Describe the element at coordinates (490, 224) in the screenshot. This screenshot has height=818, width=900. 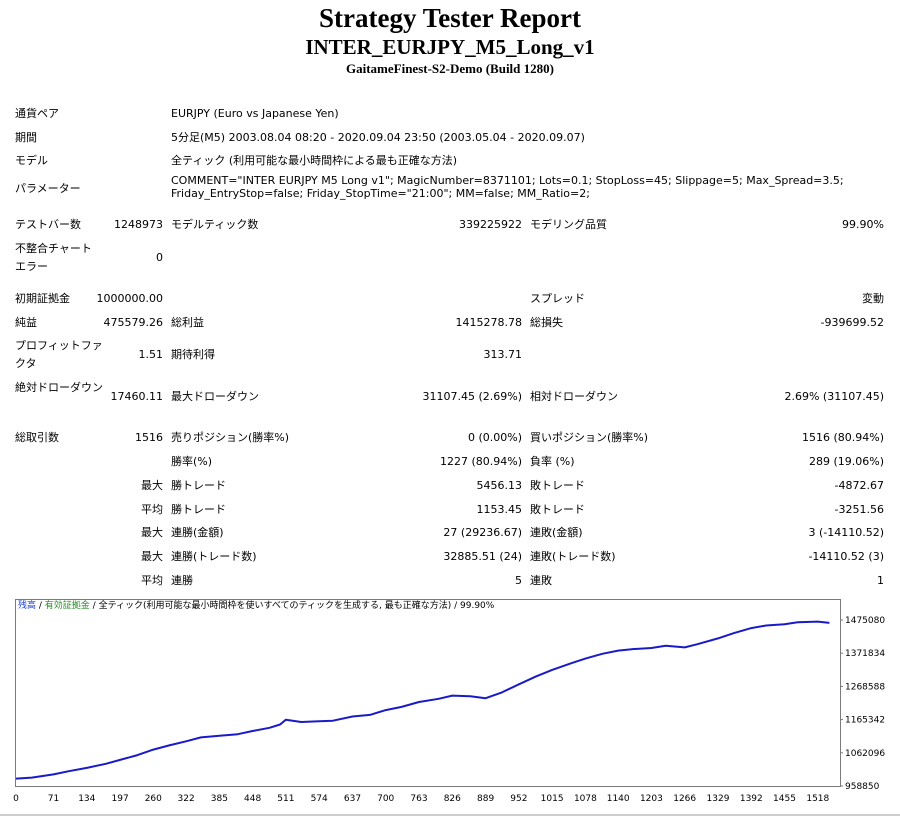
I see `ticks-value: 339225922` at that location.